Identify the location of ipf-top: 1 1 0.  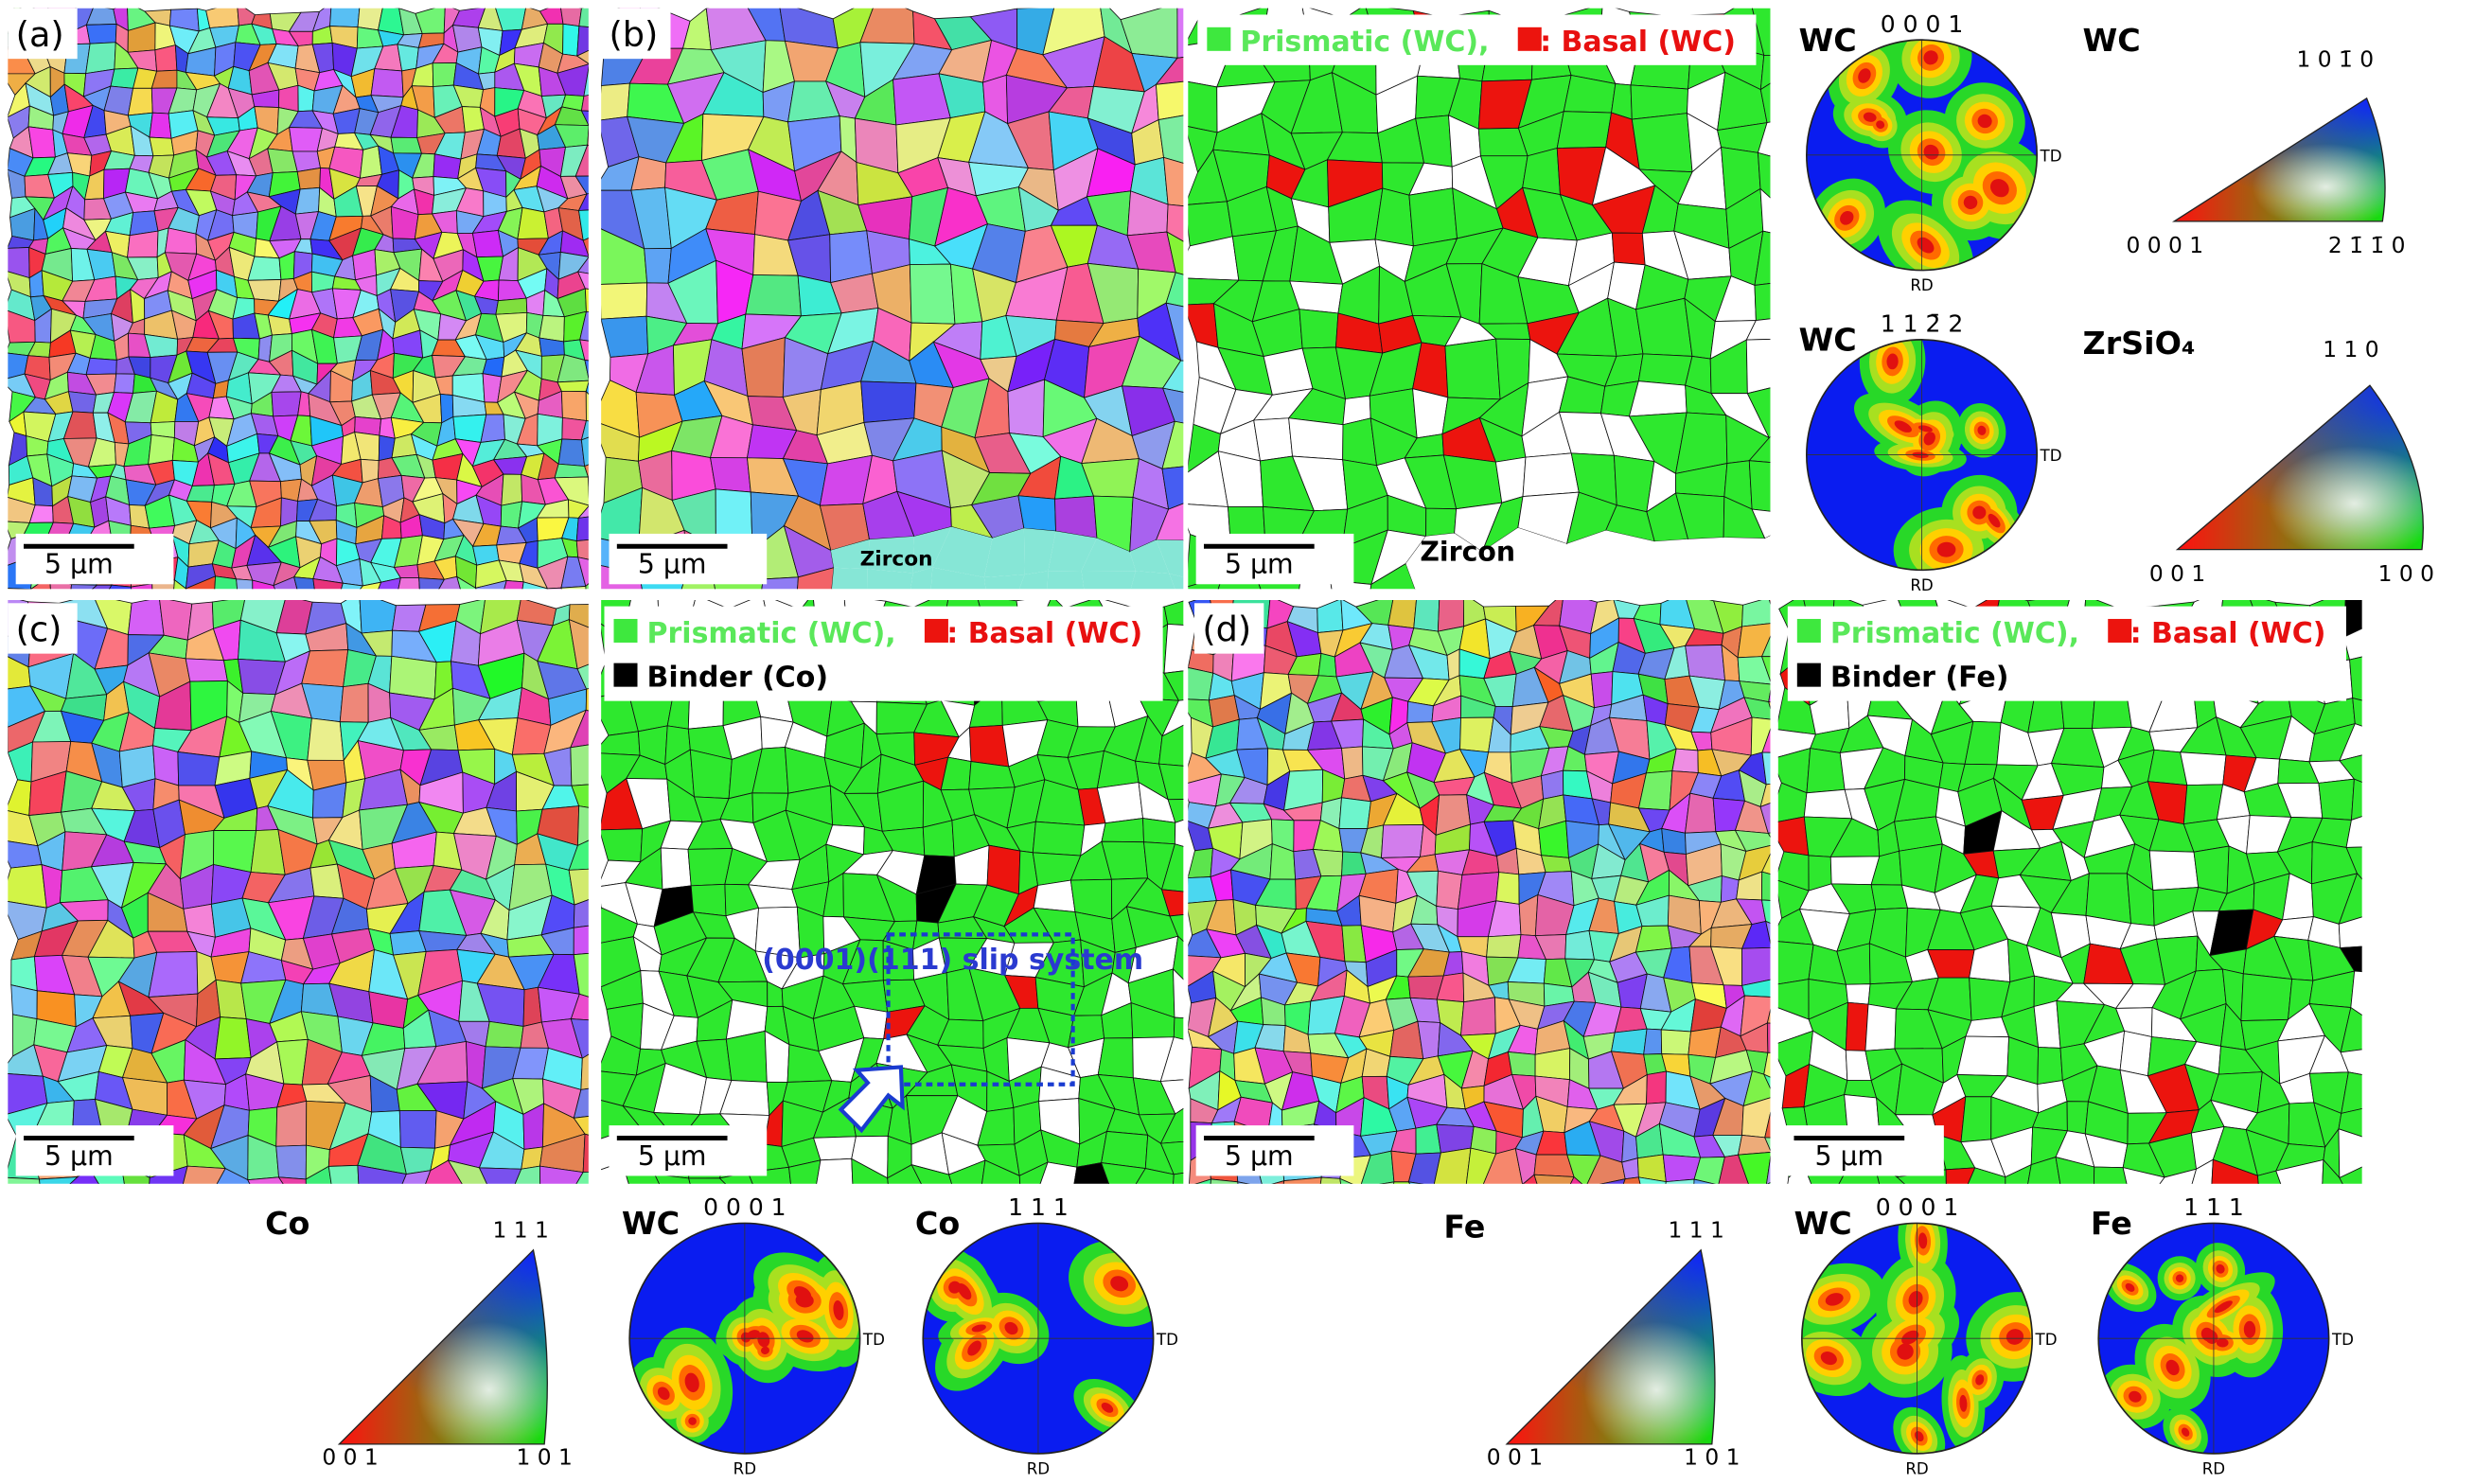
(2351, 349).